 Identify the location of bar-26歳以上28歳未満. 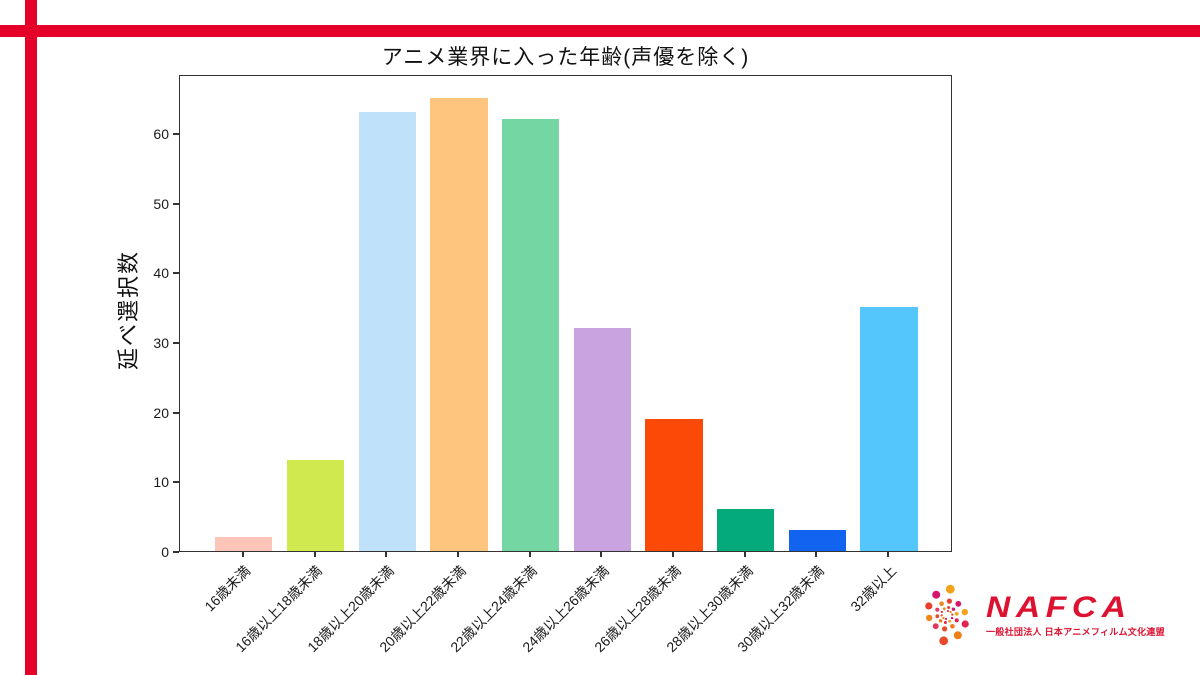
(674, 484).